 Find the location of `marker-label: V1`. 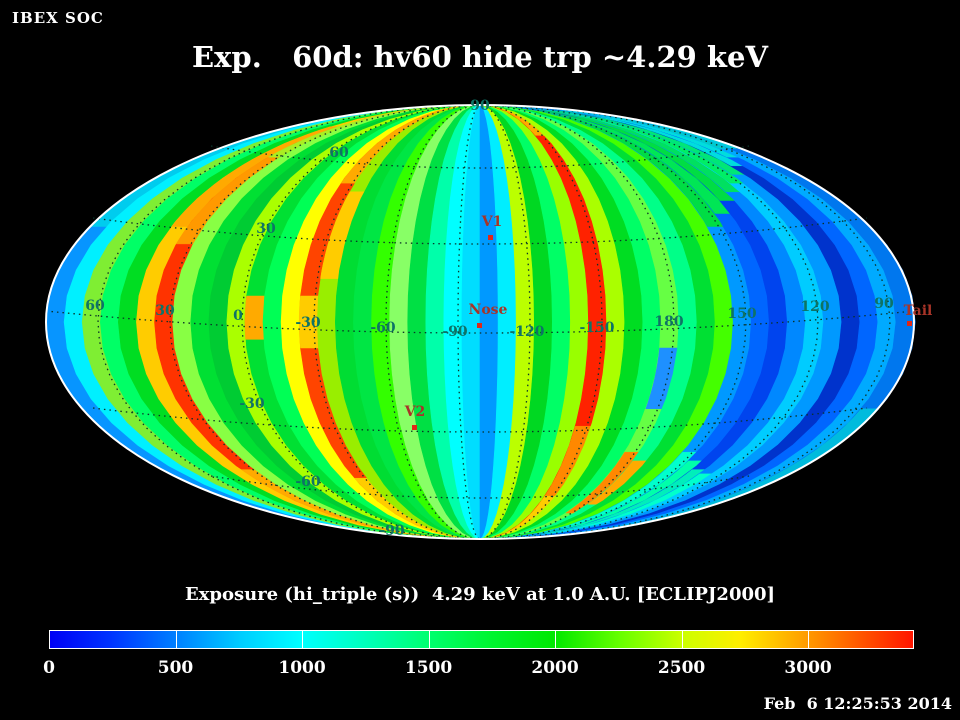

marker-label: V1 is located at coordinates (492, 222).